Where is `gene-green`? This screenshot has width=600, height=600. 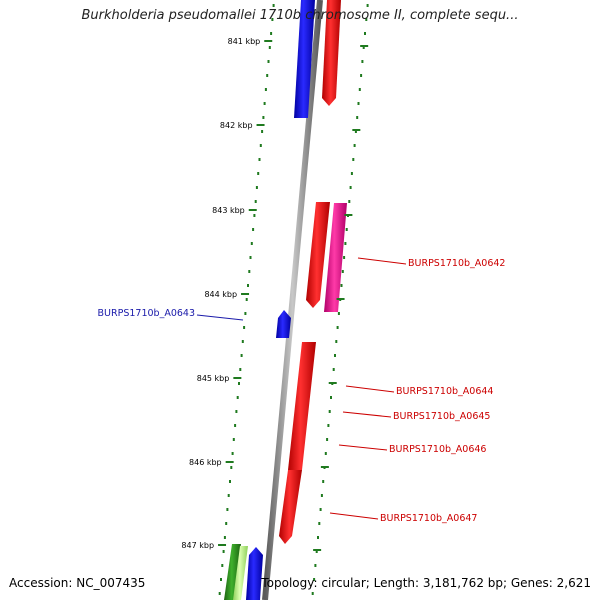
gene-green is located at coordinates (232, 572).